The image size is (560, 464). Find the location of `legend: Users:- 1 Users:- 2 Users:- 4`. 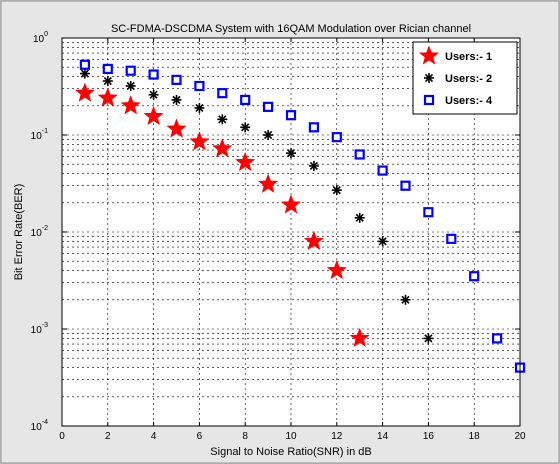

legend: Users:- 1 Users:- 2 Users:- 4 is located at coordinates (465, 78).